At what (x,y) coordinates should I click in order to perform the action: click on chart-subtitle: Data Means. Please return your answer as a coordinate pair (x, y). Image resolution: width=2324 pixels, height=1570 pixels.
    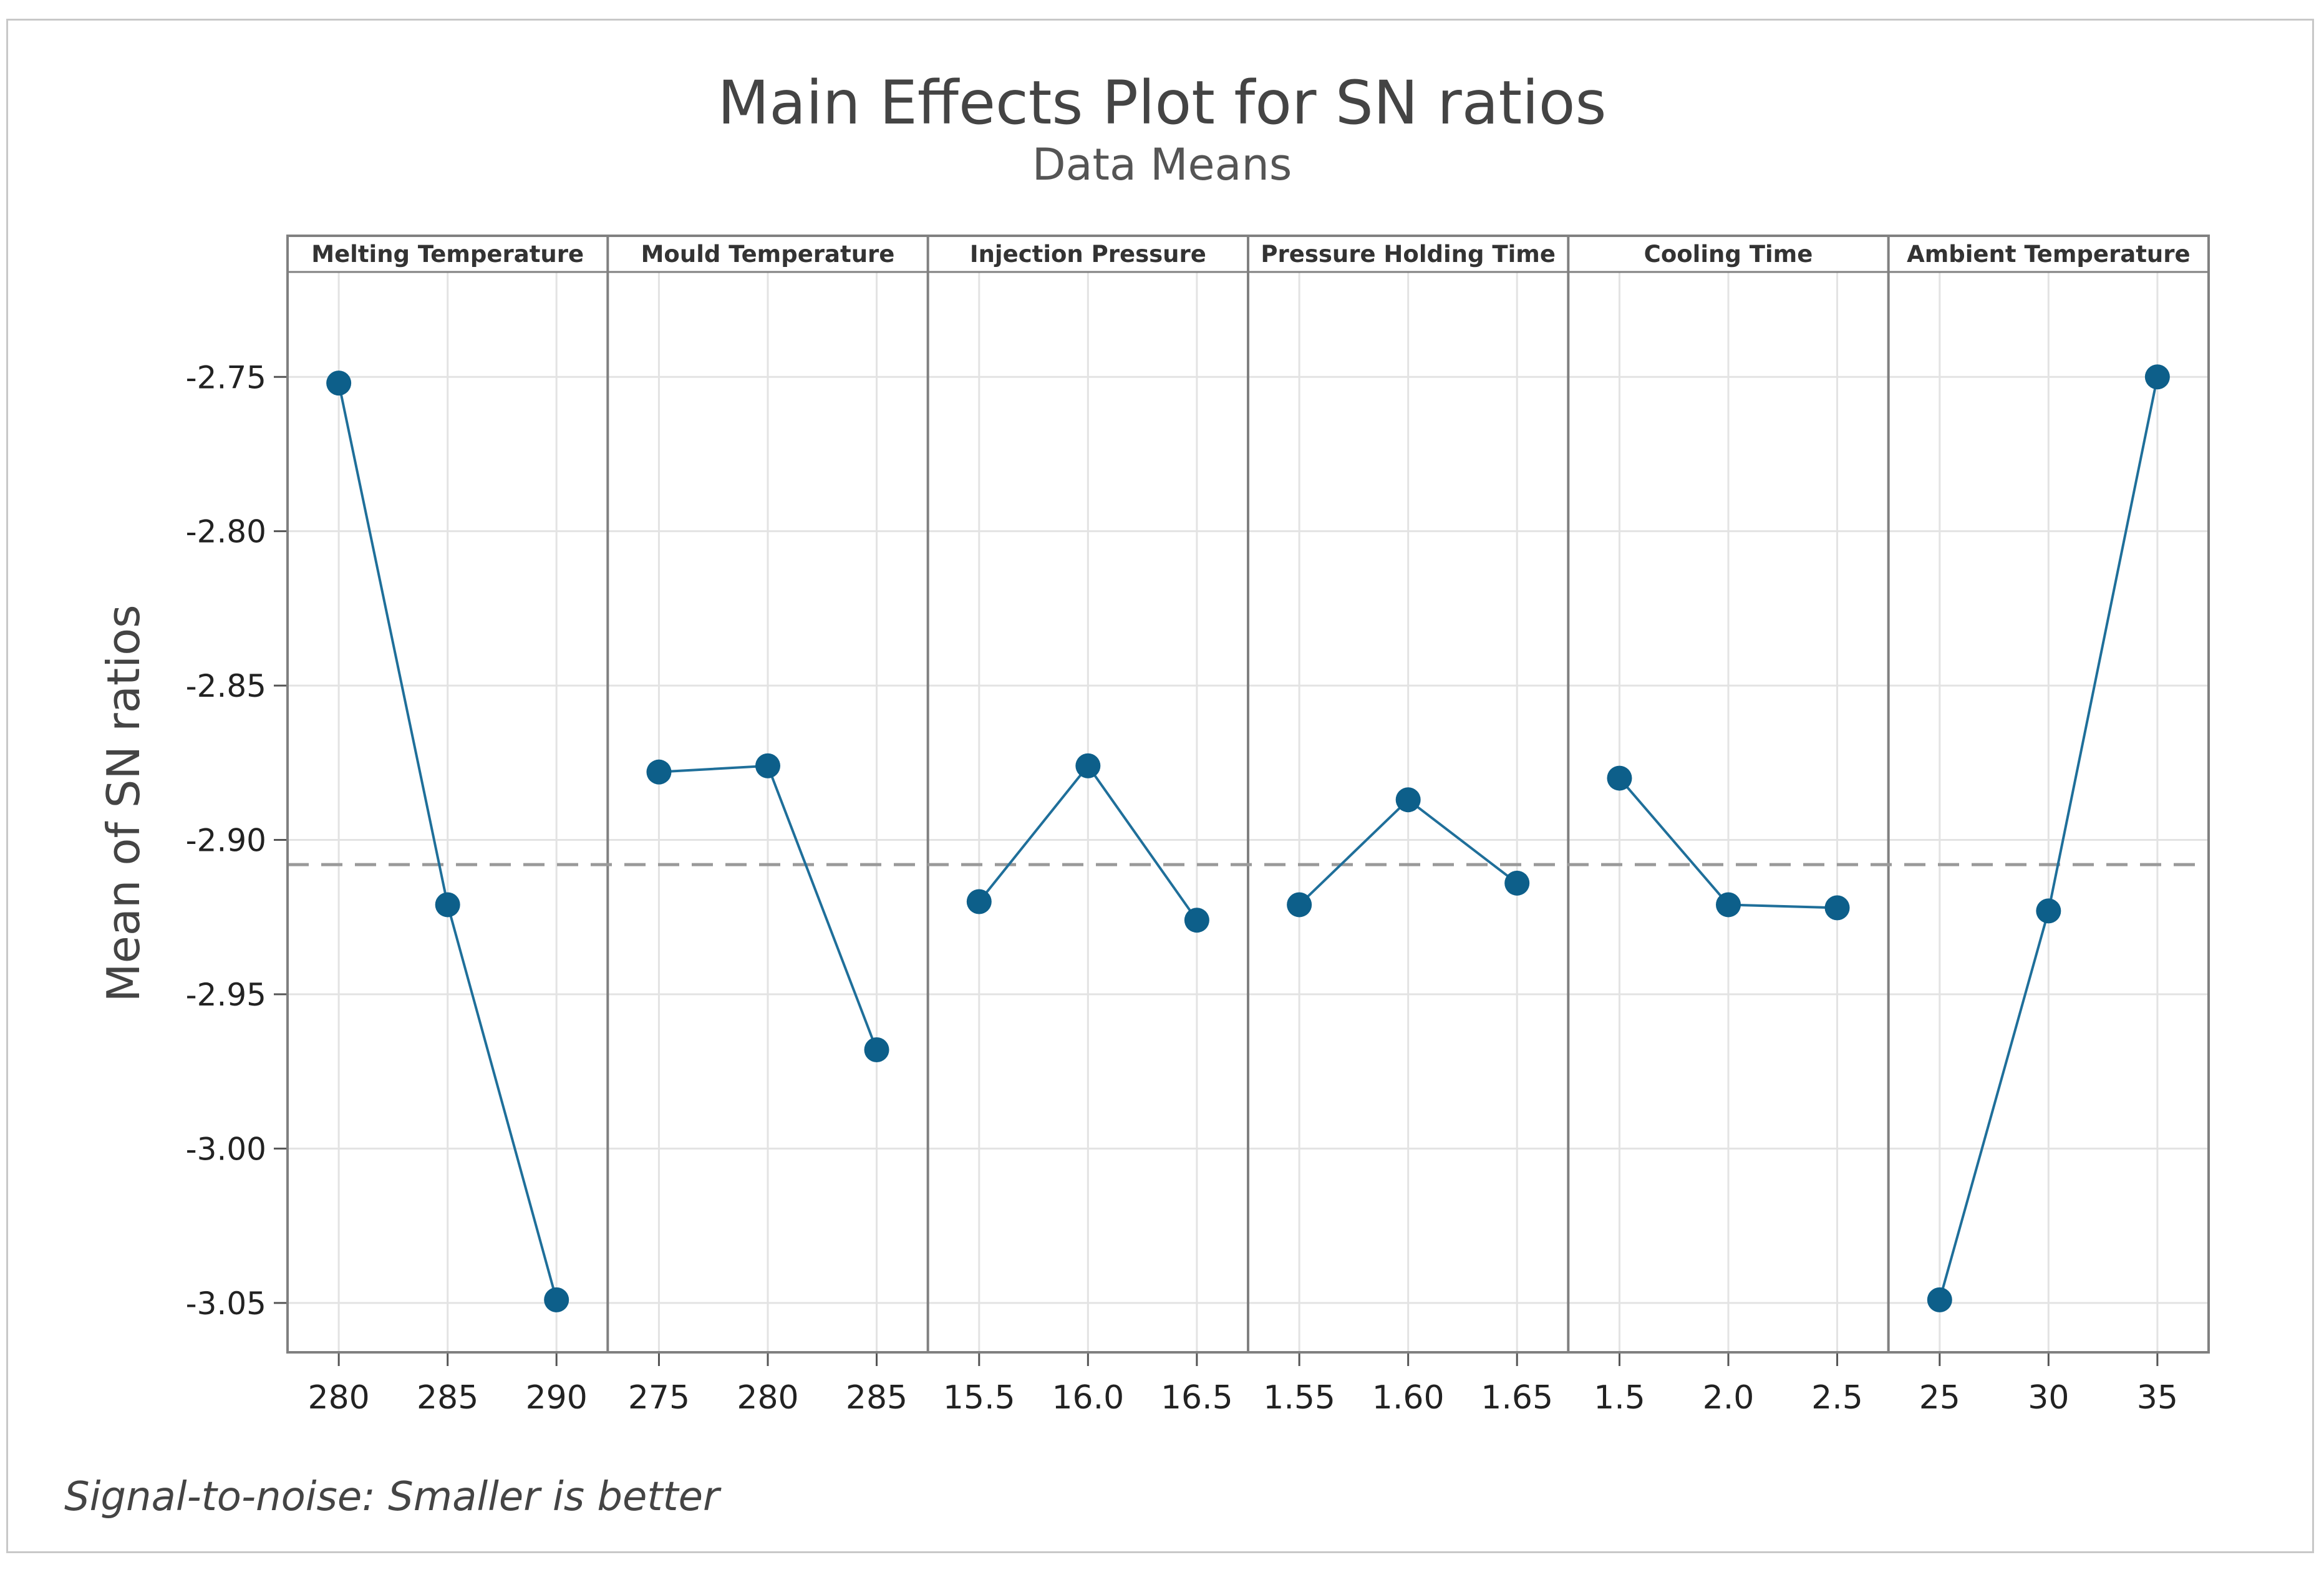
    Looking at the image, I should click on (1162, 164).